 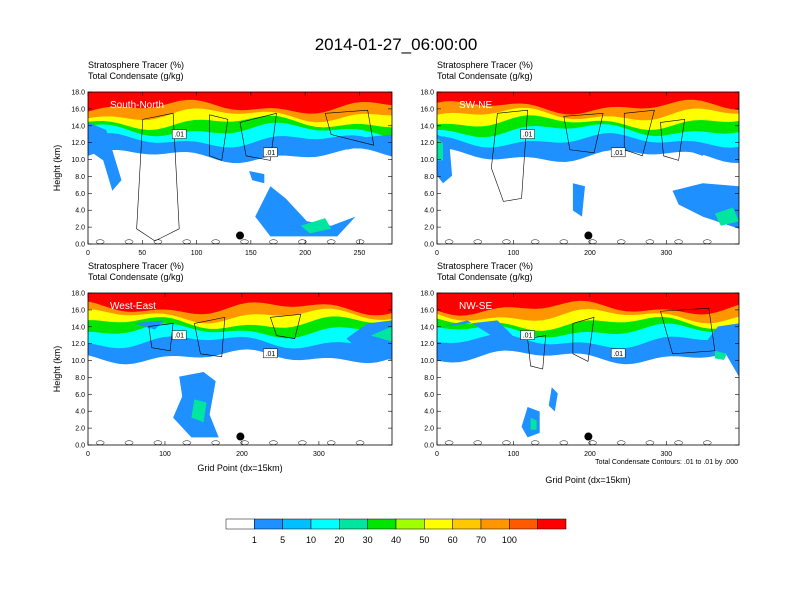 I want to click on colorbar: 1 5 10 20 30 40 50 60 70 100, so click(x=396, y=531).